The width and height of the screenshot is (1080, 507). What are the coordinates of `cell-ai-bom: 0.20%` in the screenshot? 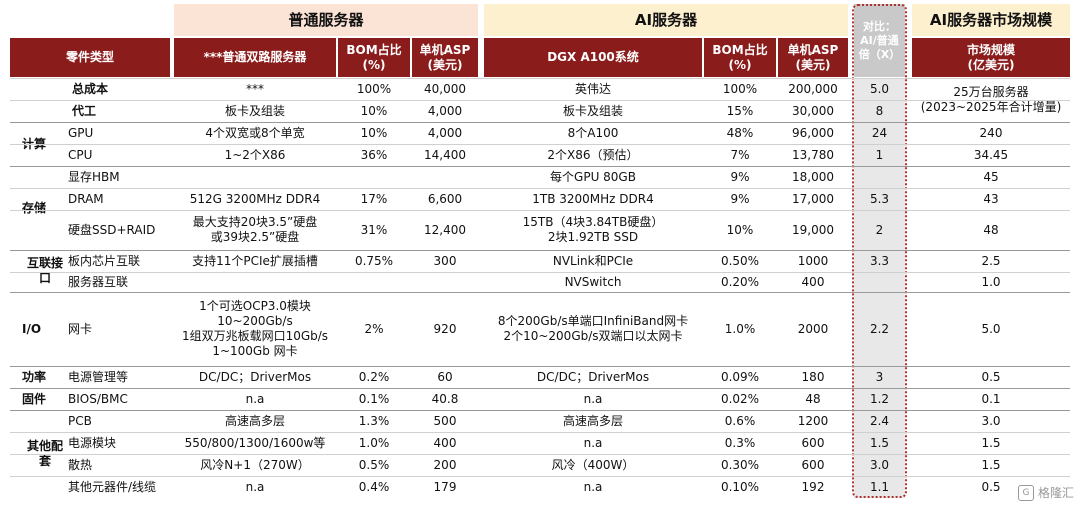 It's located at (740, 281).